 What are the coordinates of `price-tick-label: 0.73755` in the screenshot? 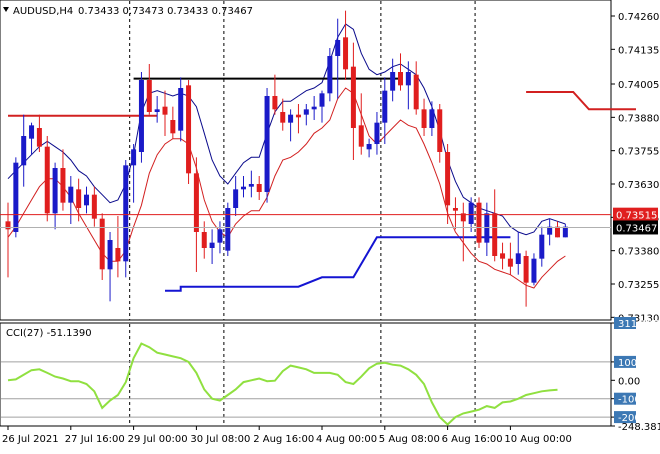 It's located at (638, 152).